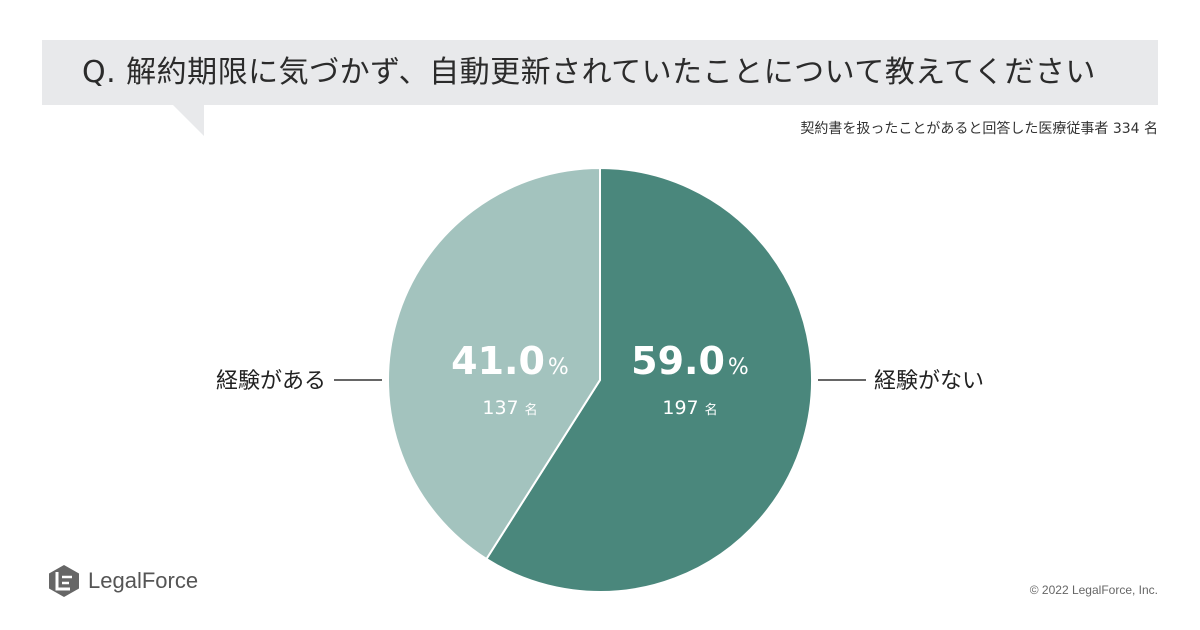  What do you see at coordinates (929, 381) in the screenshot?
I see `slice-category-label: 経験がない` at bounding box center [929, 381].